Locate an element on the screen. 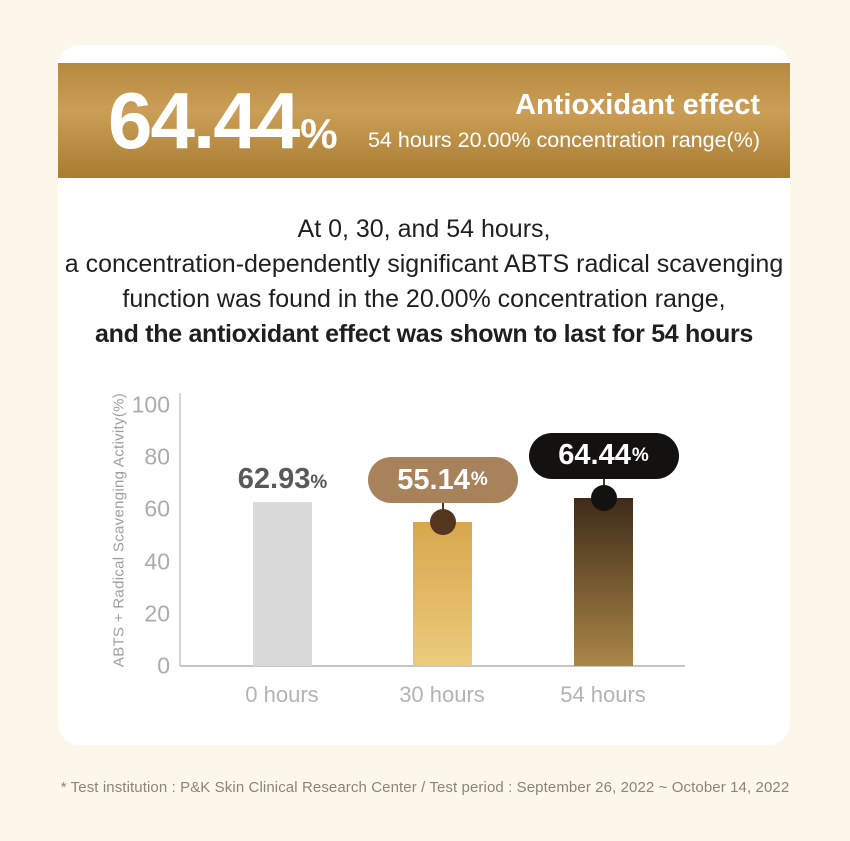 This screenshot has height=841, width=850. y-axis-line is located at coordinates (180, 529).